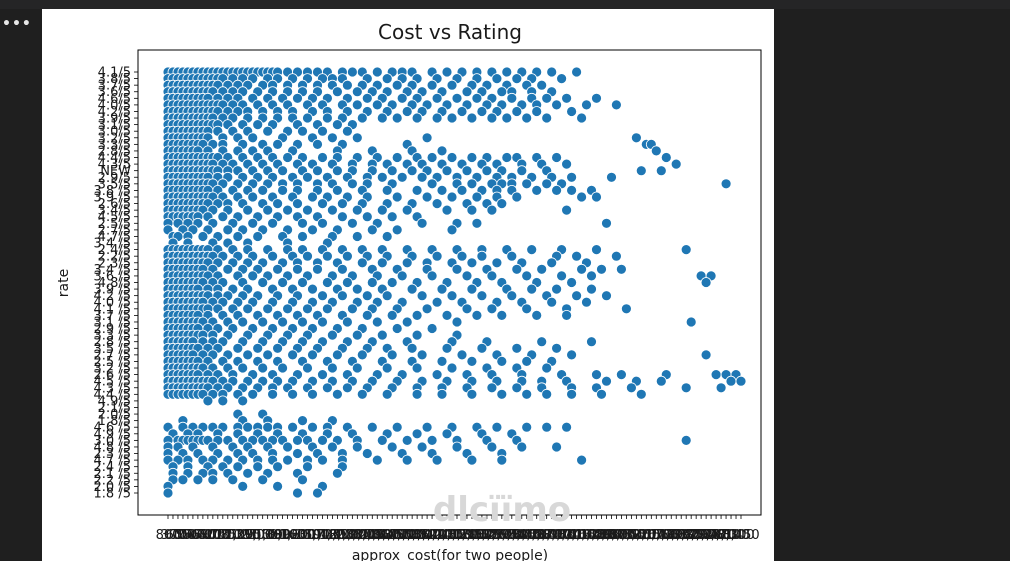  Describe the element at coordinates (302, 535) in the screenshot. I see `x-tick-label: 230` at that location.